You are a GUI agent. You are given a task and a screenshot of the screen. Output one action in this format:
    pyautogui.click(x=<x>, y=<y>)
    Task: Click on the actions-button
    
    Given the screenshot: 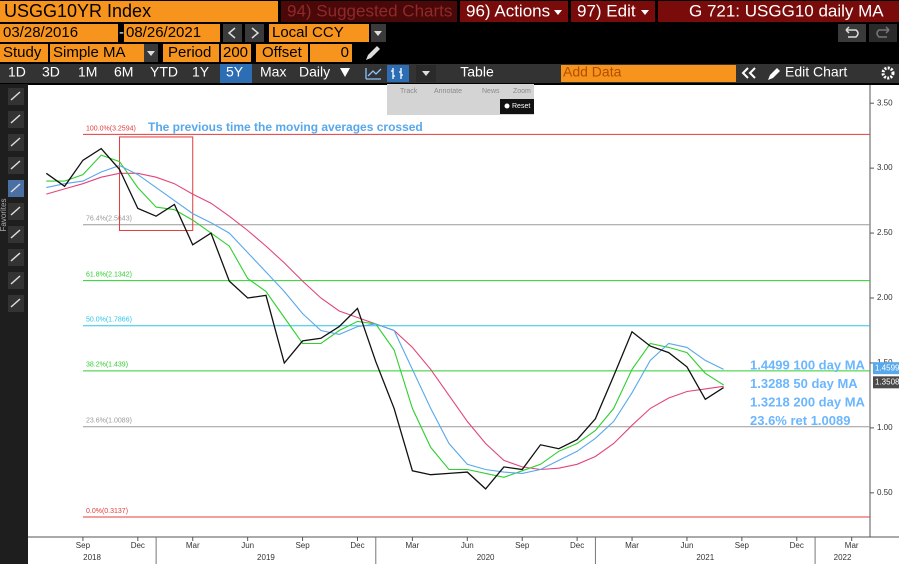 What is the action you would take?
    pyautogui.click(x=514, y=11)
    